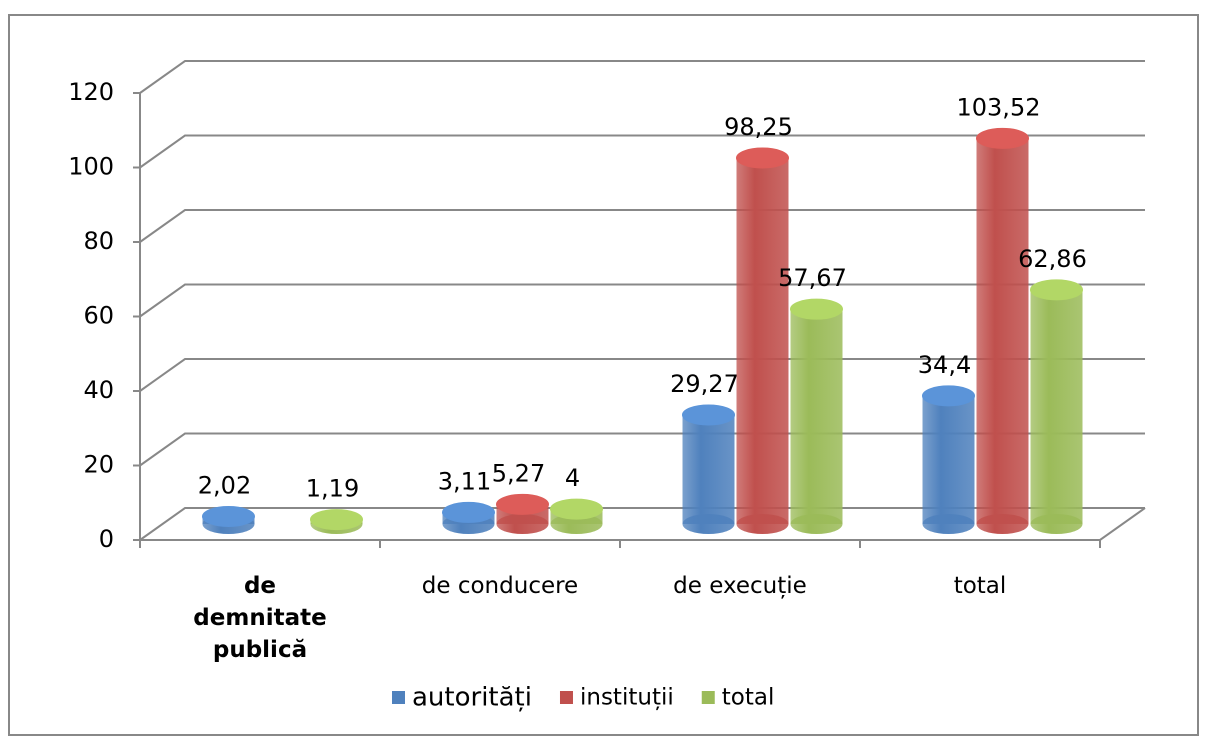 This screenshot has height=745, width=1206. I want to click on value-label: 3,11, so click(464, 481).